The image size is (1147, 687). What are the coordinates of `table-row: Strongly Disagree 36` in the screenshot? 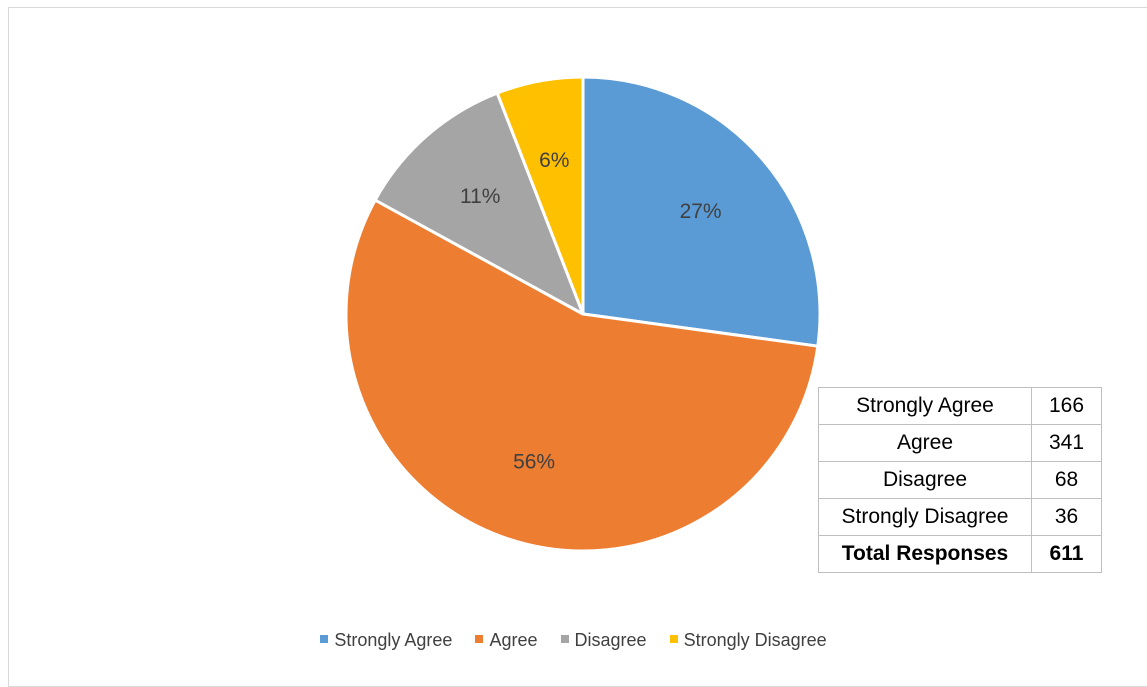 It's located at (960, 517).